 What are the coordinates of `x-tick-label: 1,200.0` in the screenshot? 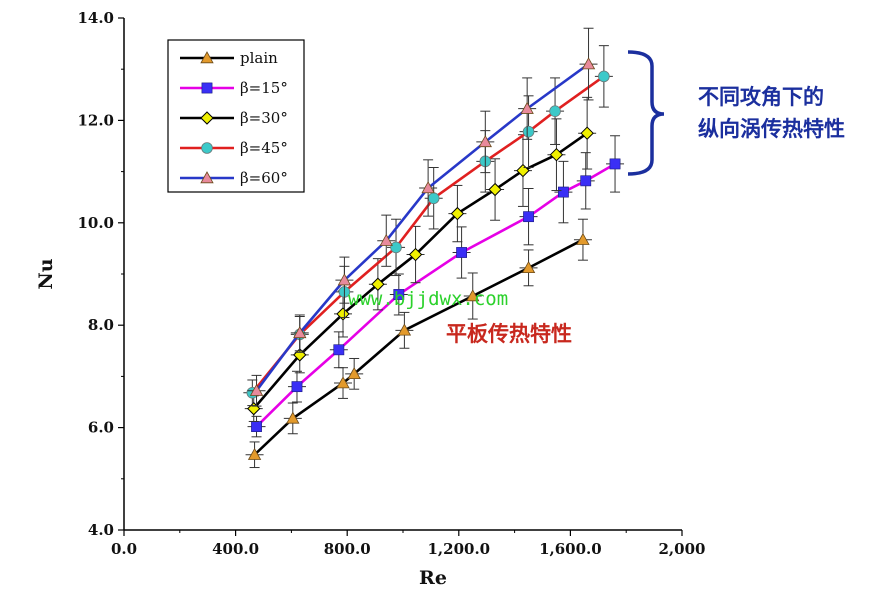 It's located at (458, 549).